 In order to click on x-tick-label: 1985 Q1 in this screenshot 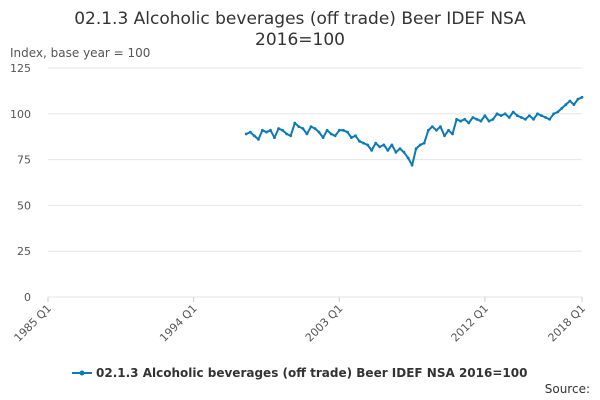, I will do `click(33, 323)`.